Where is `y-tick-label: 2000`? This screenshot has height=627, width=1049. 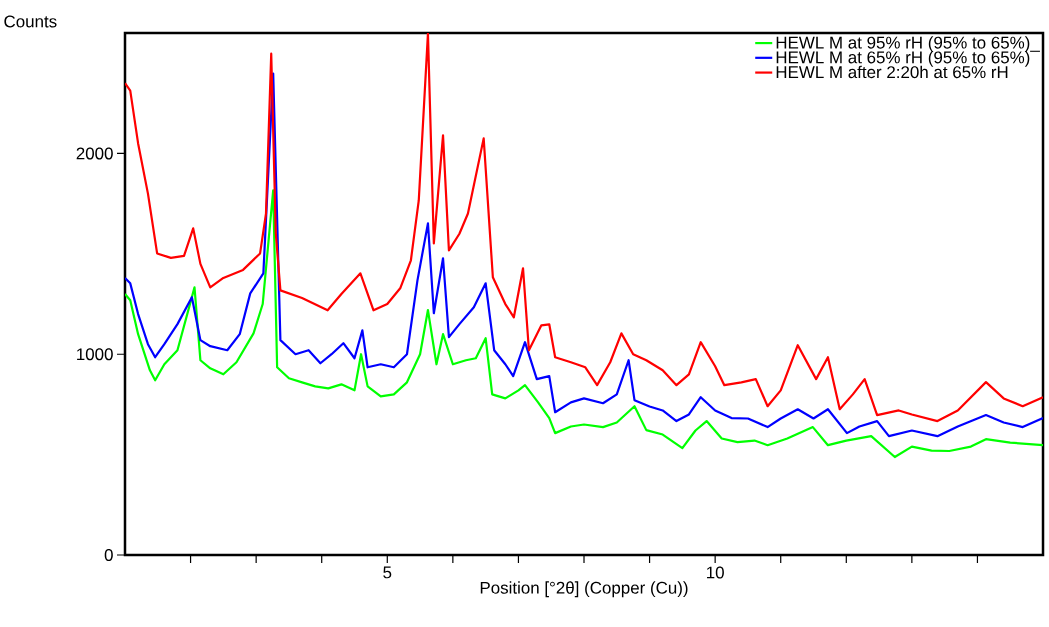
y-tick-label: 2000 is located at coordinates (94, 153).